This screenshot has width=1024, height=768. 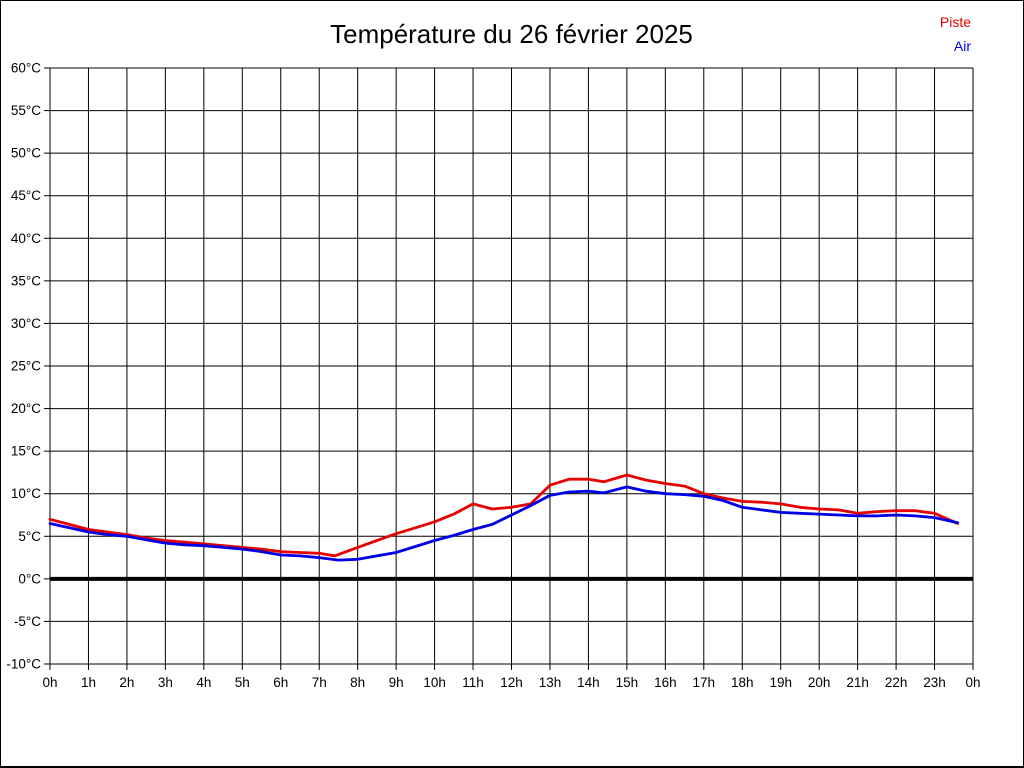 What do you see at coordinates (934, 682) in the screenshot?
I see `x-tick-label: 23h` at bounding box center [934, 682].